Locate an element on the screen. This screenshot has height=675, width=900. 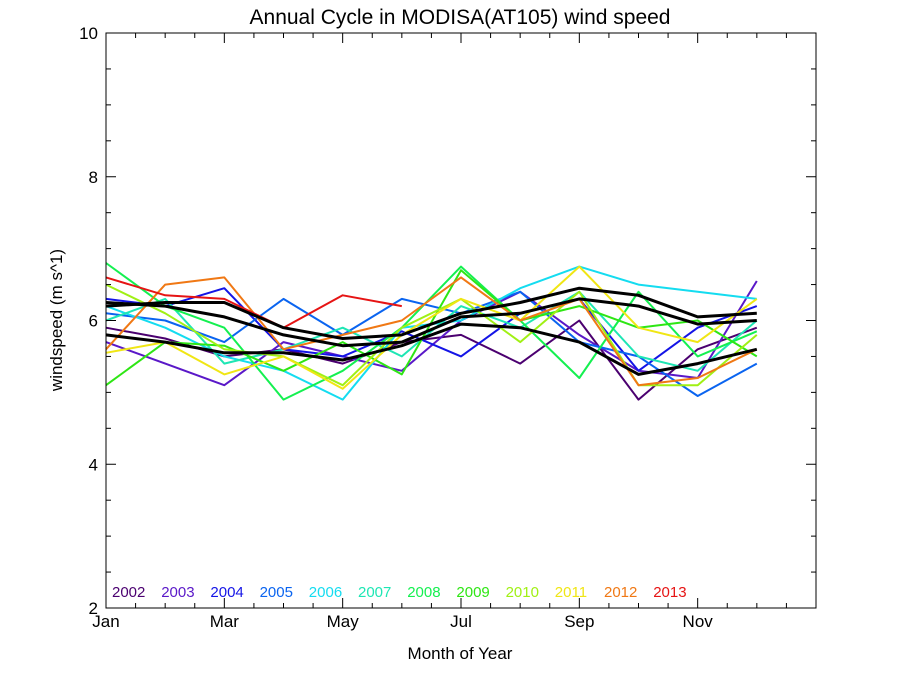
x-tick-label: Jul is located at coordinates (461, 621).